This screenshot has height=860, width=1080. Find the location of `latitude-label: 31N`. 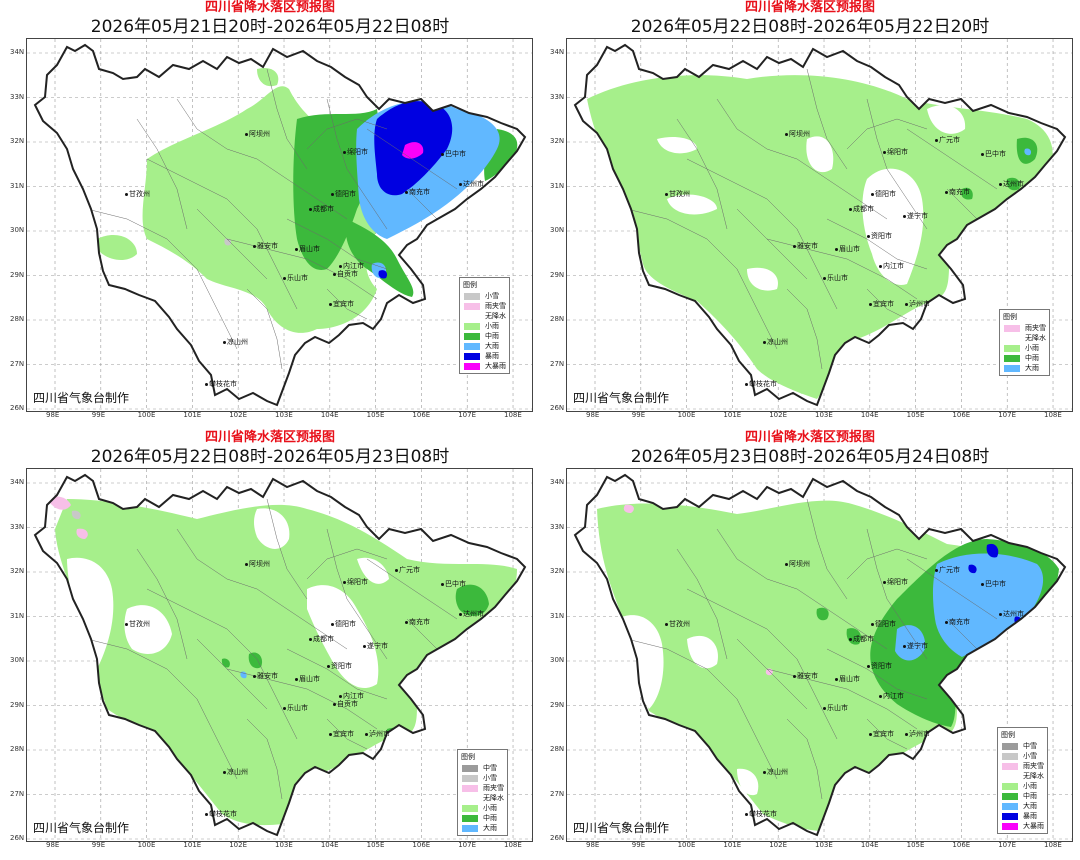

latitude-label: 31N is located at coordinates (17, 185).